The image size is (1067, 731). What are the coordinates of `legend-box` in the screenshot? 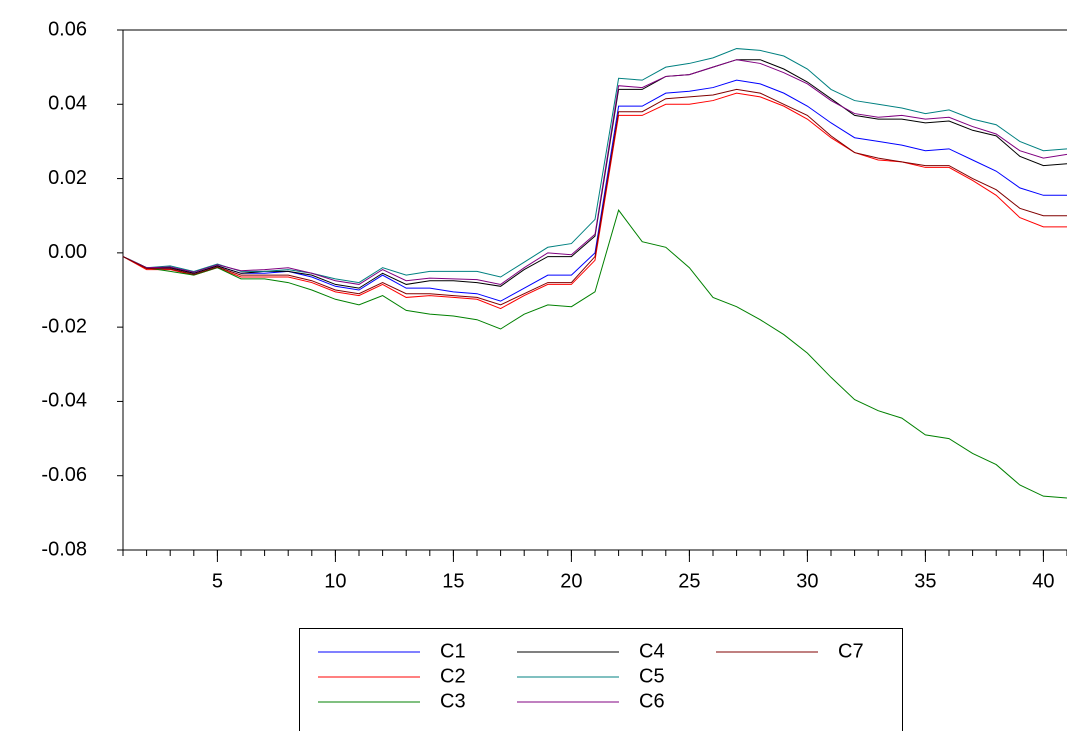 It's located at (601, 679).